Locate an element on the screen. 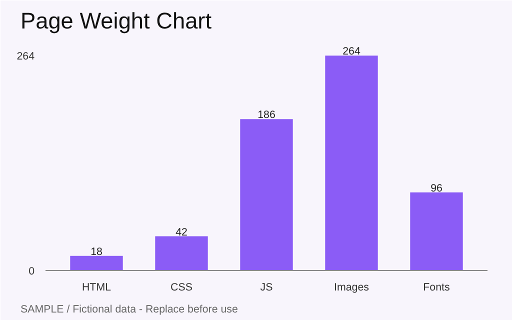 Image resolution: width=512 pixels, height=320 pixels. text: SAMPLE / Fictional data - Replace before use is located at coordinates (129, 310).